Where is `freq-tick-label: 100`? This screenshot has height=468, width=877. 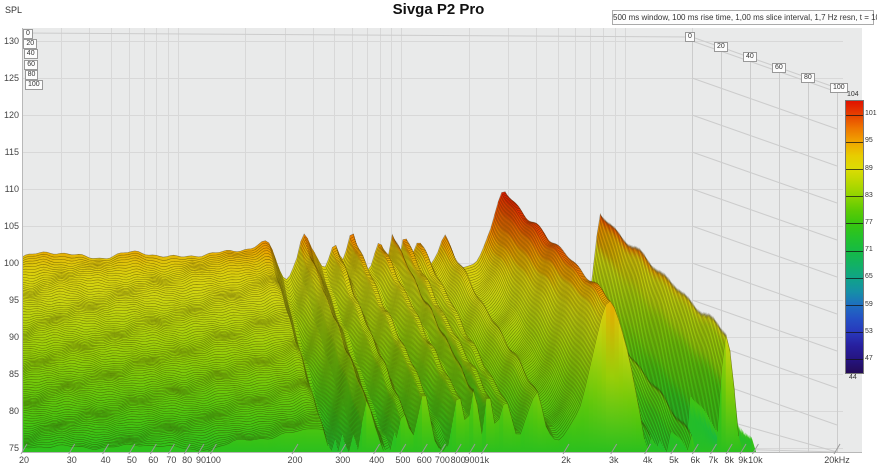 freq-tick-label: 100 is located at coordinates (213, 460).